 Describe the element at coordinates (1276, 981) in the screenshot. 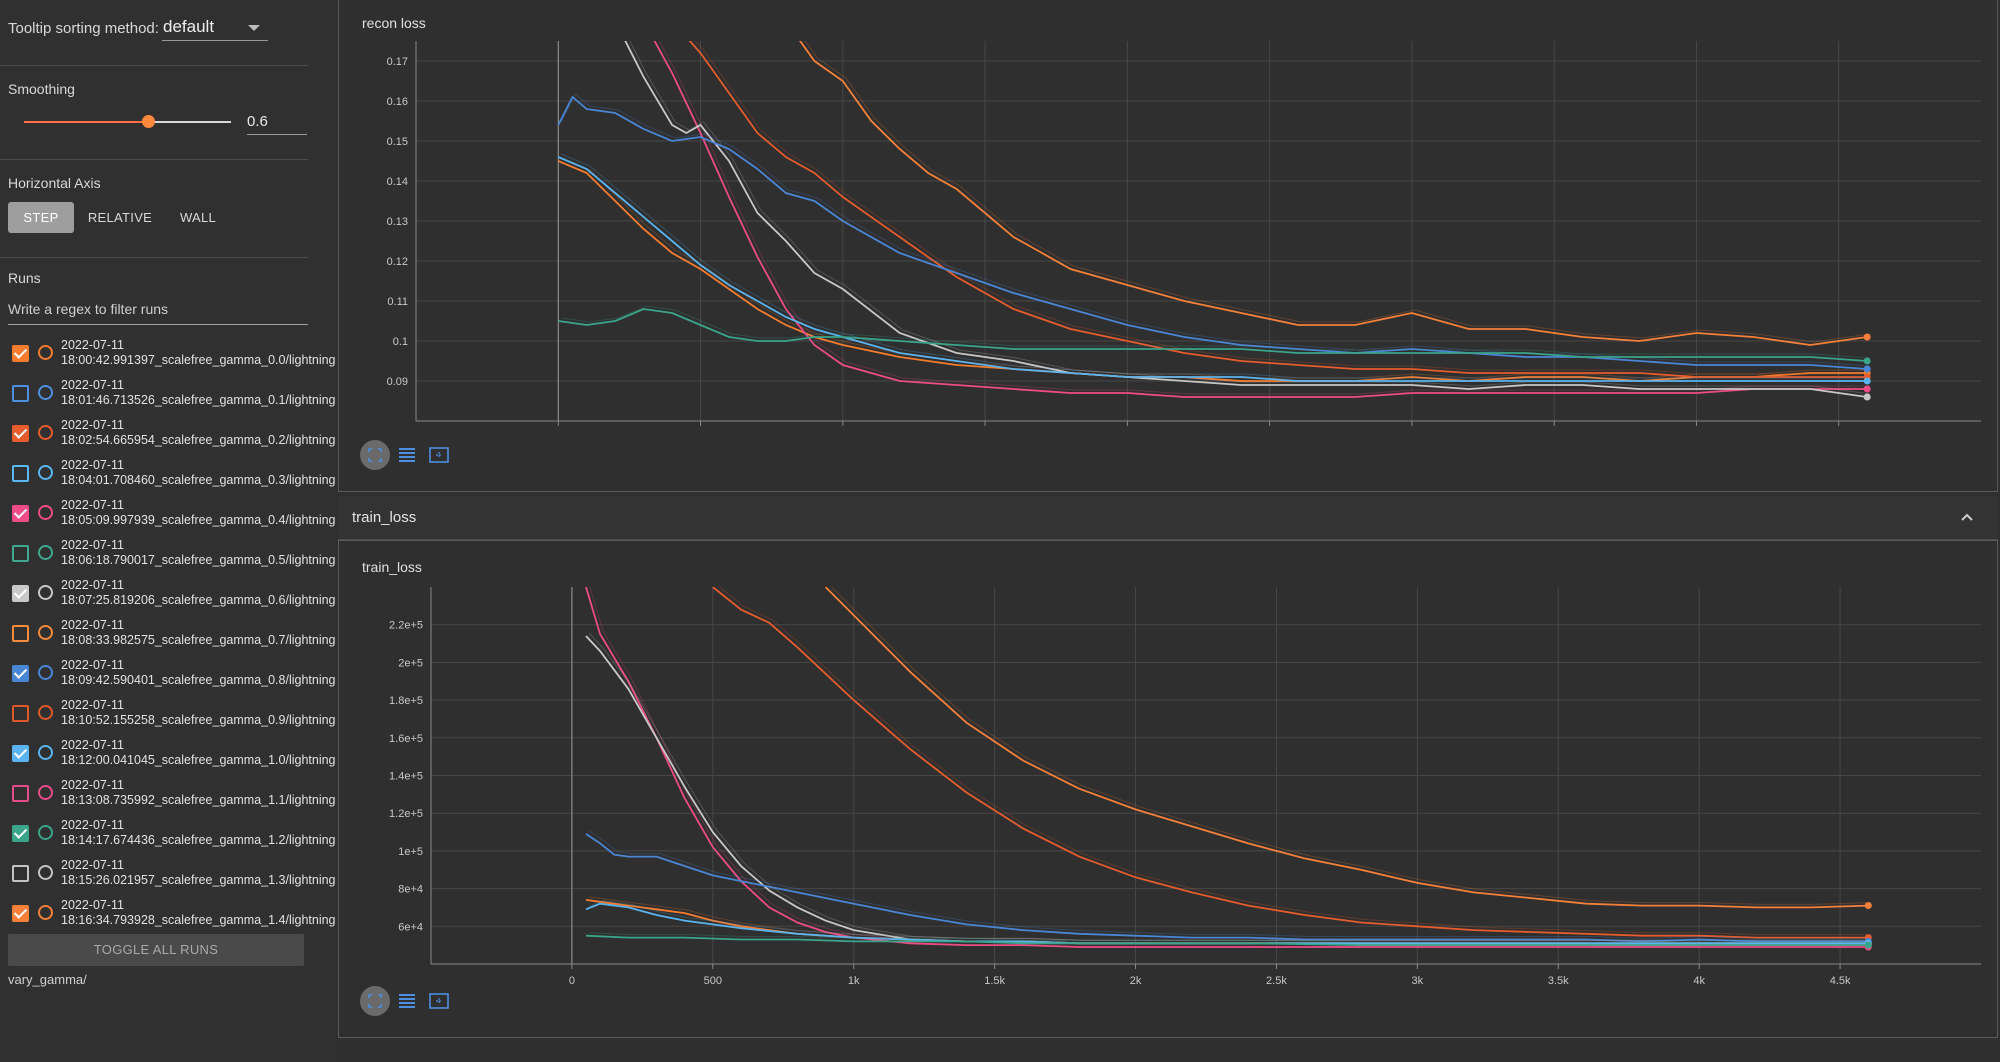

I see `x-tick-label: 2.5k` at that location.